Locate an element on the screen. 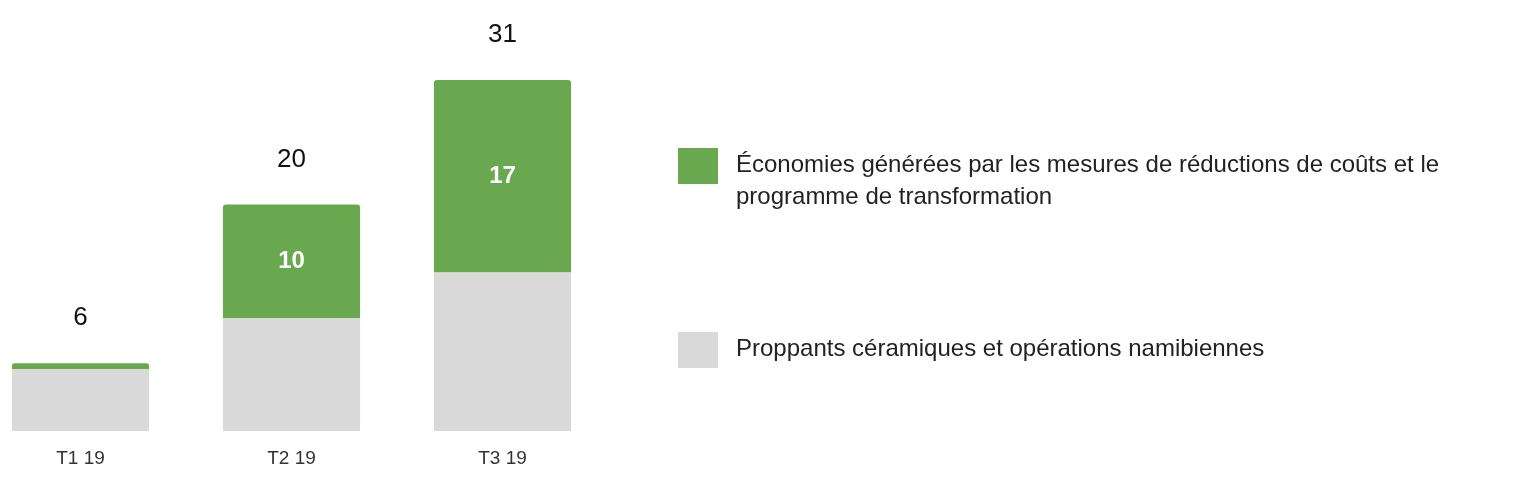  total-label: 6 is located at coordinates (80, 316).